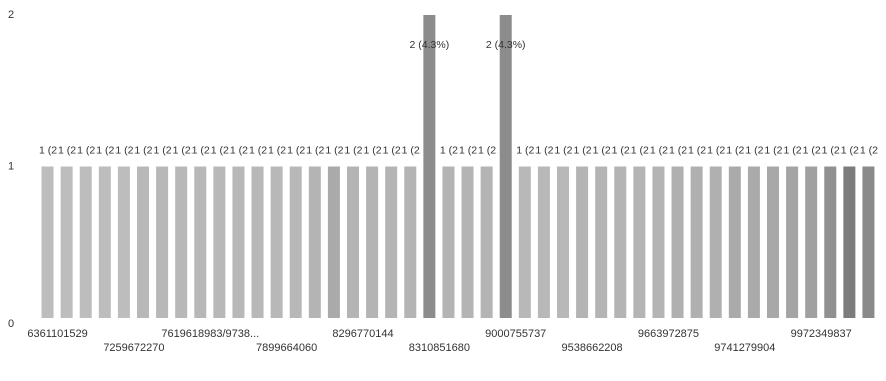 The height and width of the screenshot is (381, 886). What do you see at coordinates (515, 334) in the screenshot?
I see `x-tick-label: 9000755737` at bounding box center [515, 334].